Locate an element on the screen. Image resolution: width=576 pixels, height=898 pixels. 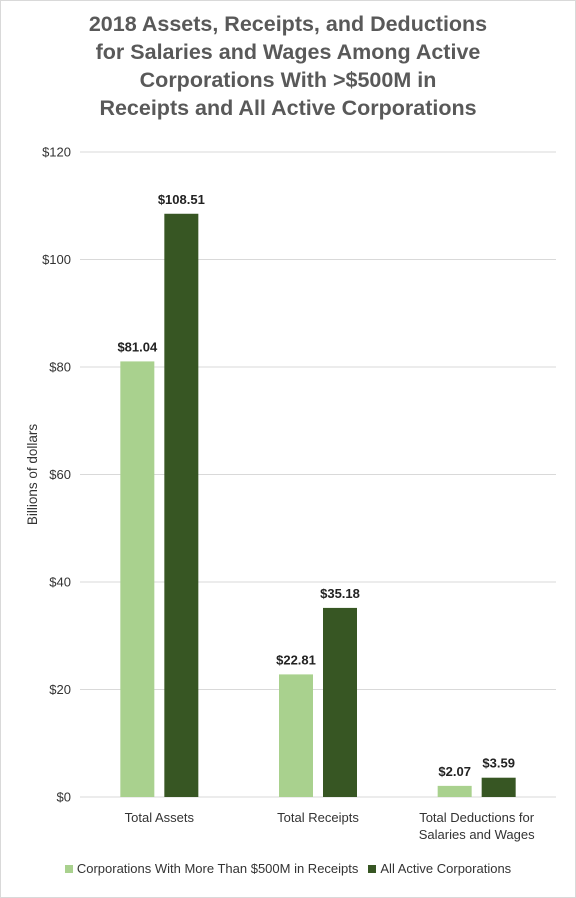
legend-label-series-2: All Active Corporations is located at coordinates (446, 868).